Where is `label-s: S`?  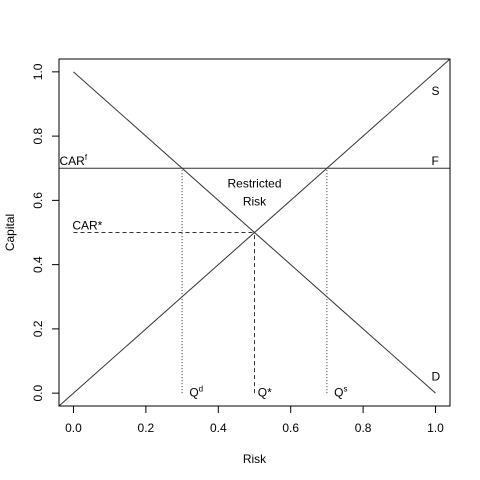
label-s: S is located at coordinates (436, 91).